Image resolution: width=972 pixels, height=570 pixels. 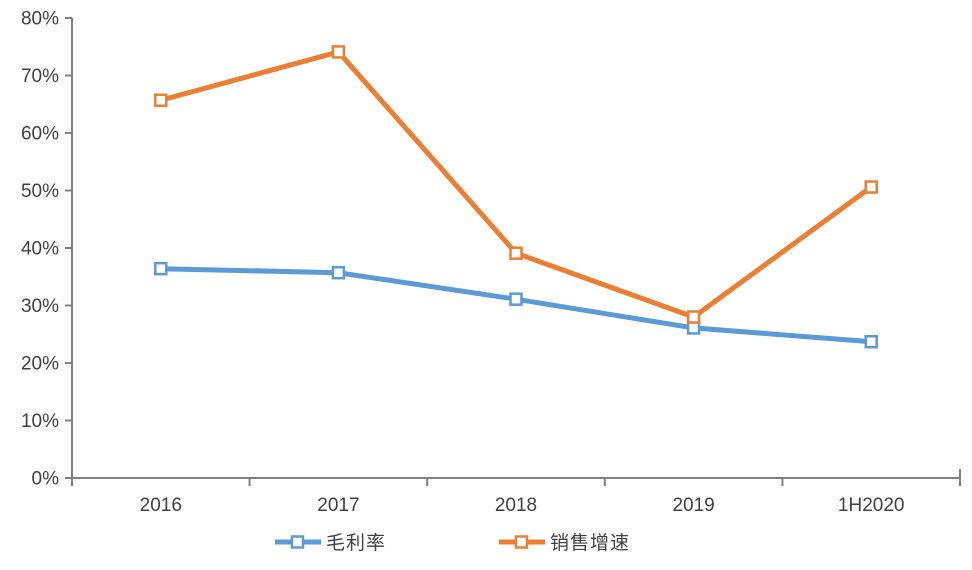 I want to click on legend-label-sales-growth: 销售增速, so click(x=590, y=543).